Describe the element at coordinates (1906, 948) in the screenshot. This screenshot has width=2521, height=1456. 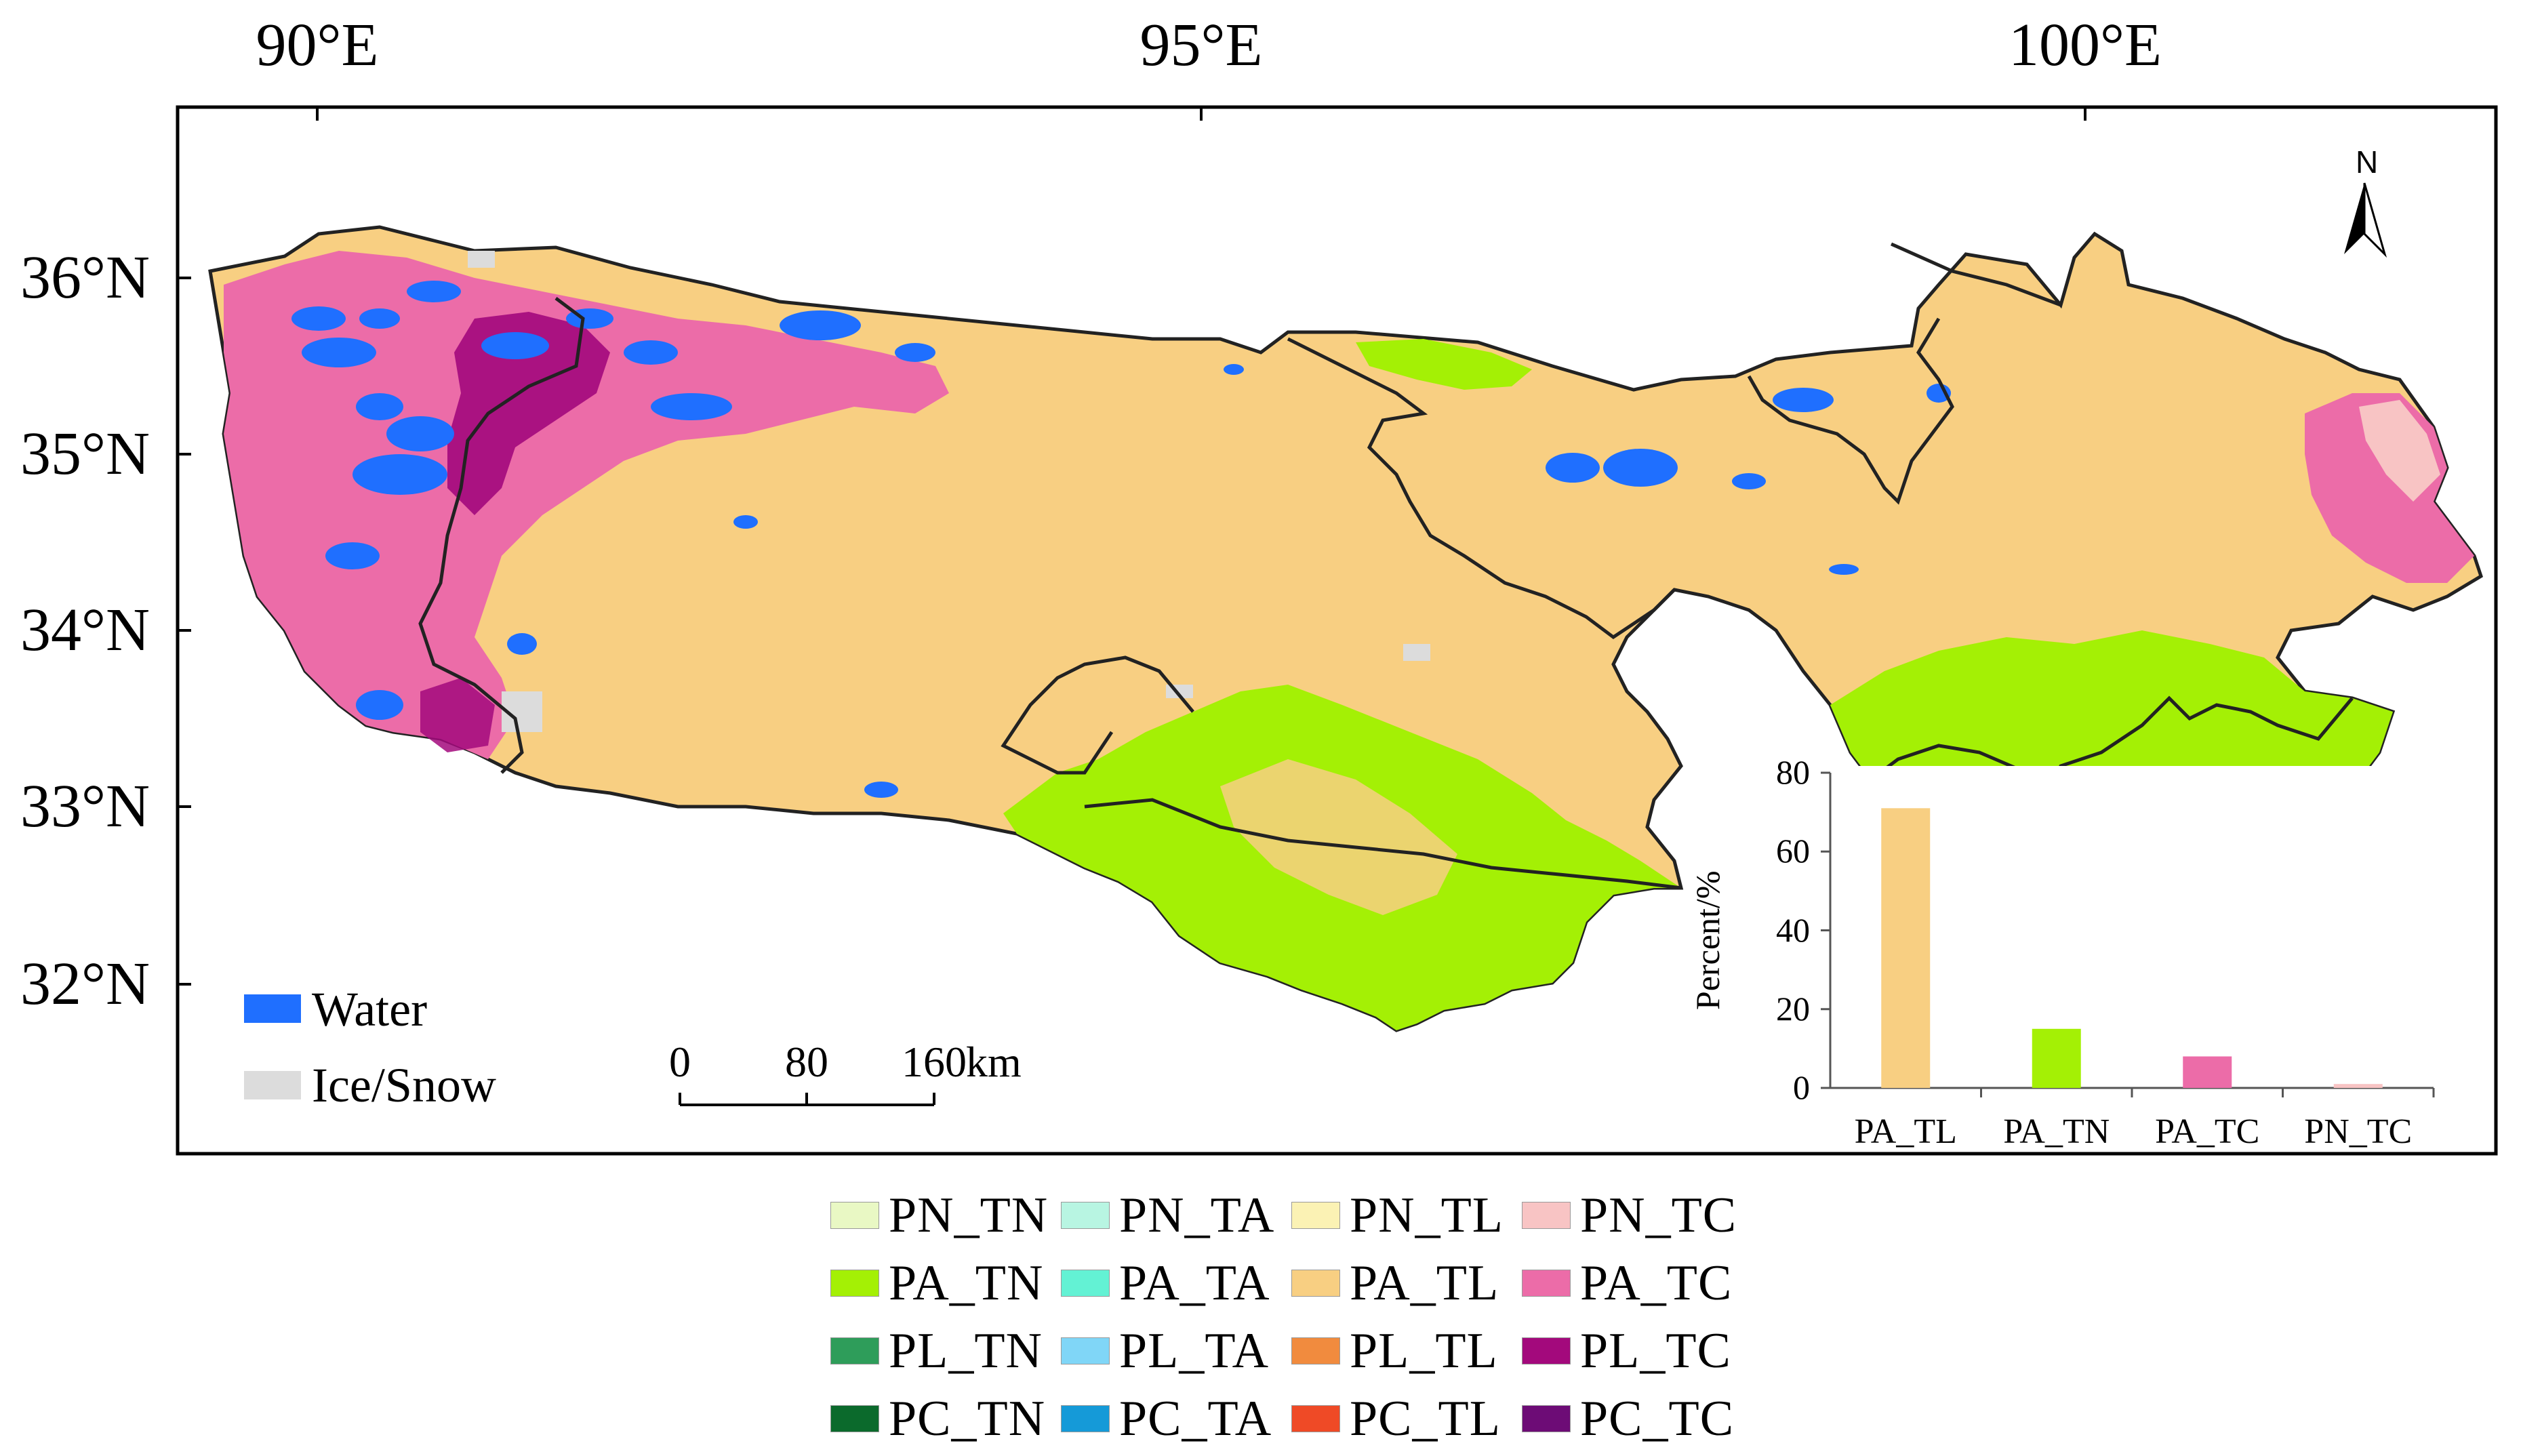
I see `bar-pa-tl` at that location.